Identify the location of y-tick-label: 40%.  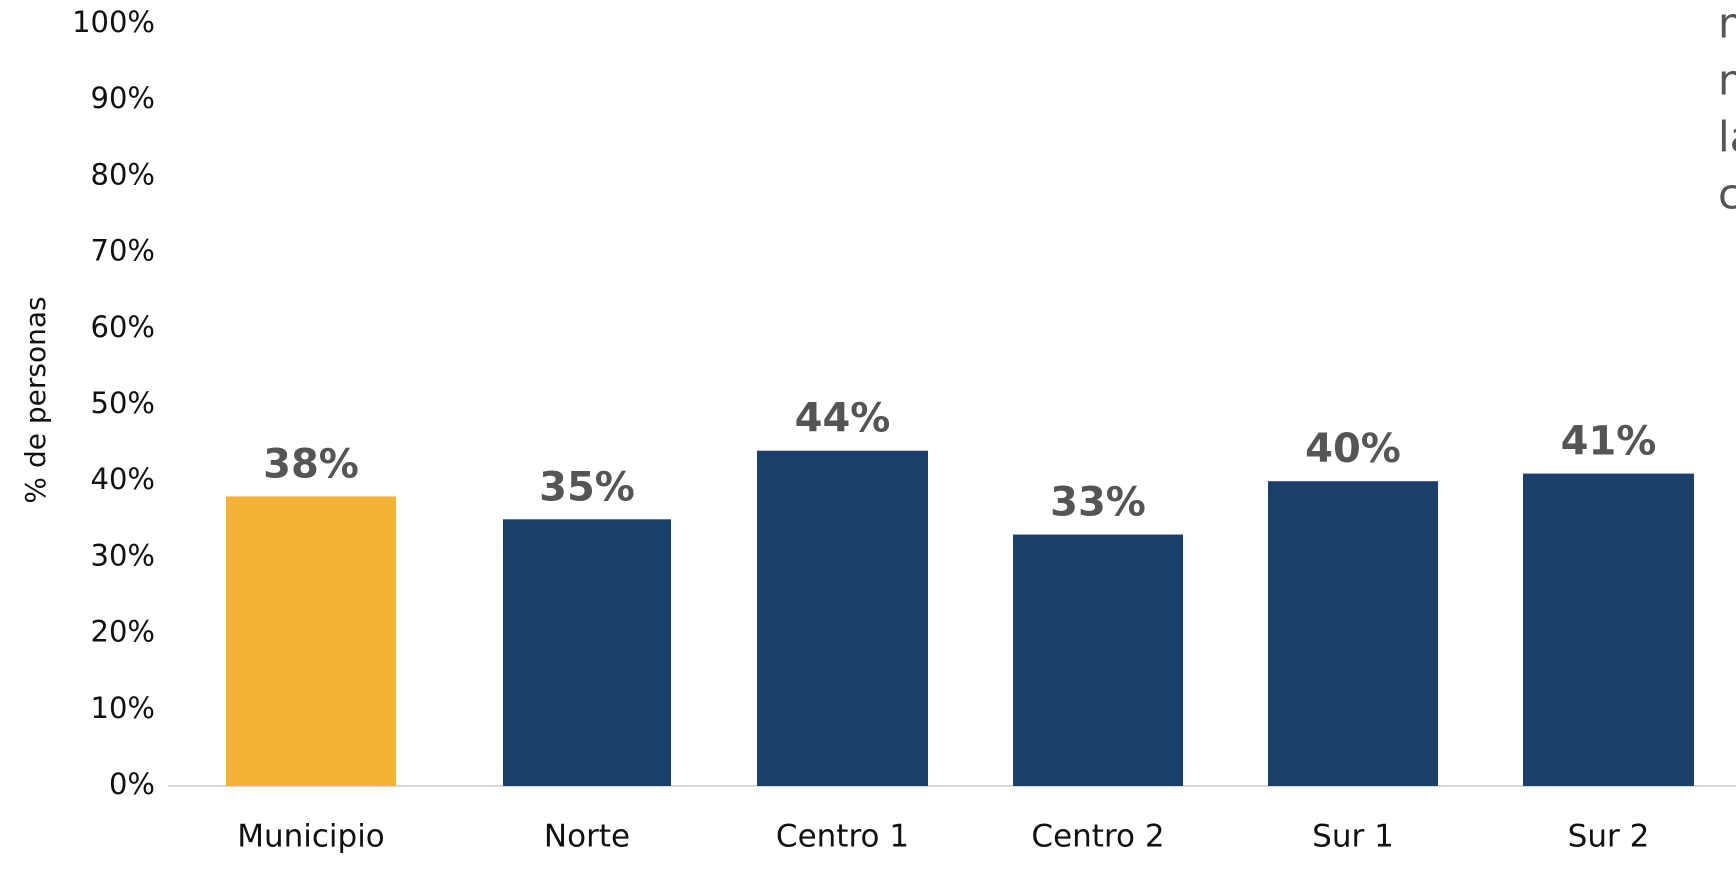
(123, 479).